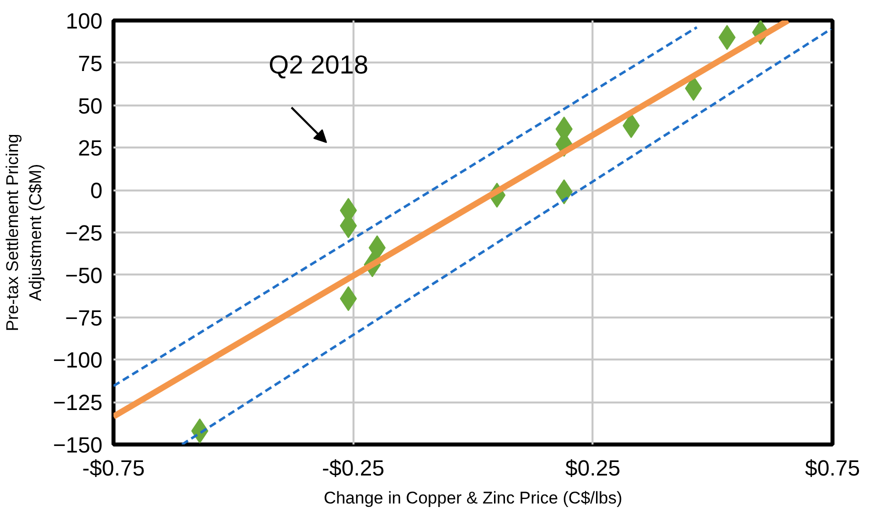 Image resolution: width=877 pixels, height=510 pixels. Describe the element at coordinates (77, 360) in the screenshot. I see `y-tick-label: −100` at that location.